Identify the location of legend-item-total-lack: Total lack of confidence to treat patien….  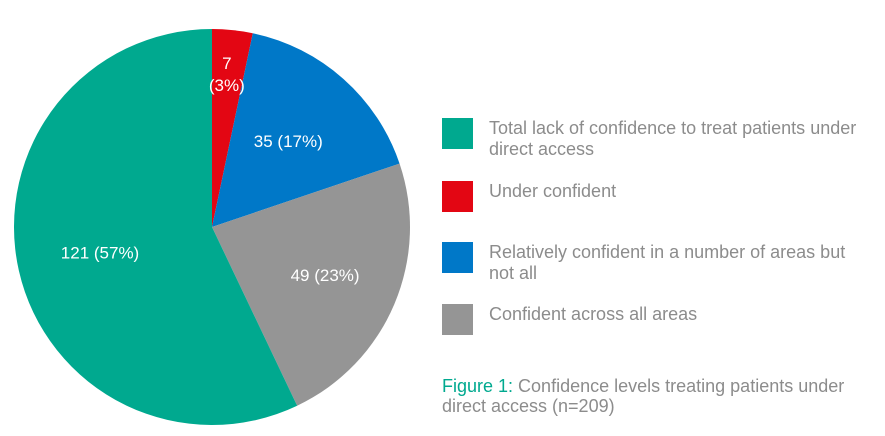
(650, 139).